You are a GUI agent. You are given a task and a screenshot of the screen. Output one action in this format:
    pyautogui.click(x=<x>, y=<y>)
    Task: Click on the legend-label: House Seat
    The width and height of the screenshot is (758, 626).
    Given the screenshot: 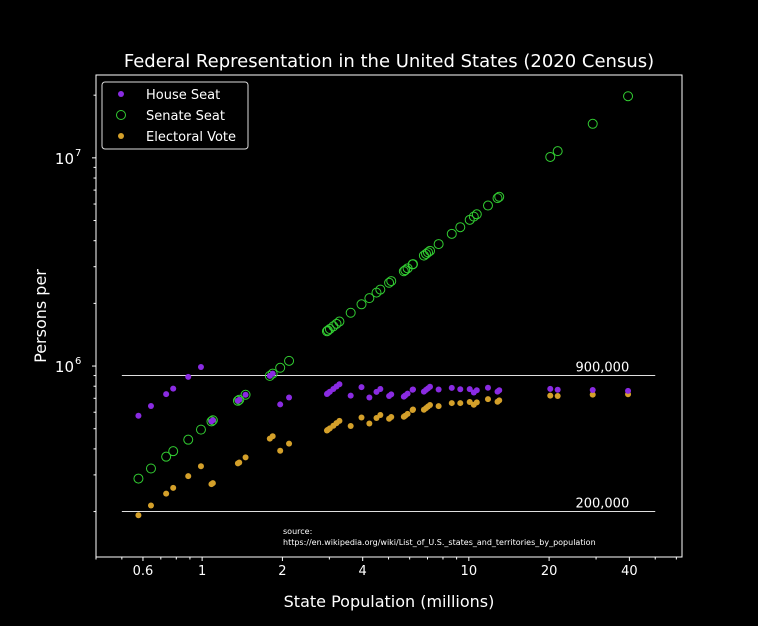 What is the action you would take?
    pyautogui.click(x=183, y=95)
    